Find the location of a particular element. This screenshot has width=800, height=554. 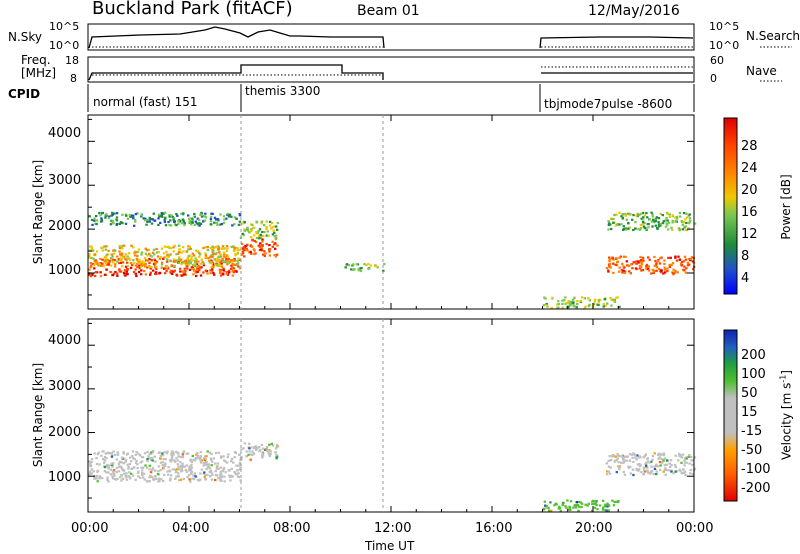

noise-right-tick-top: 10^5 is located at coordinates (724, 26).